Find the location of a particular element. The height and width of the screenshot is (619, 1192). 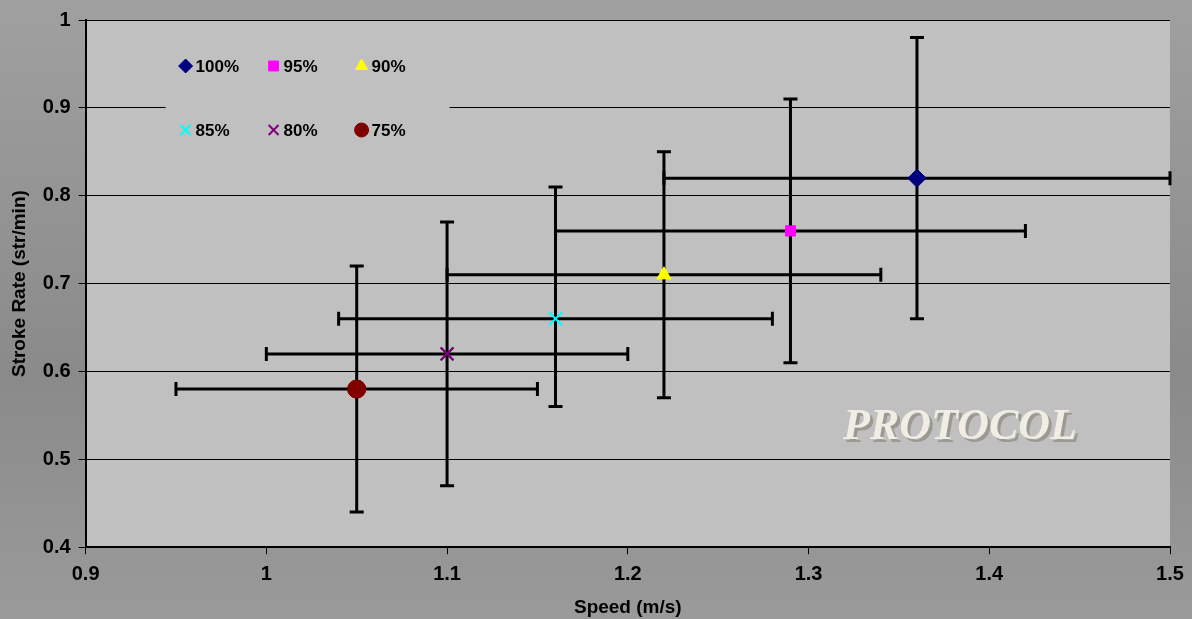

y-axis-title: Stroke Rate (str/min) is located at coordinates (18, 284).